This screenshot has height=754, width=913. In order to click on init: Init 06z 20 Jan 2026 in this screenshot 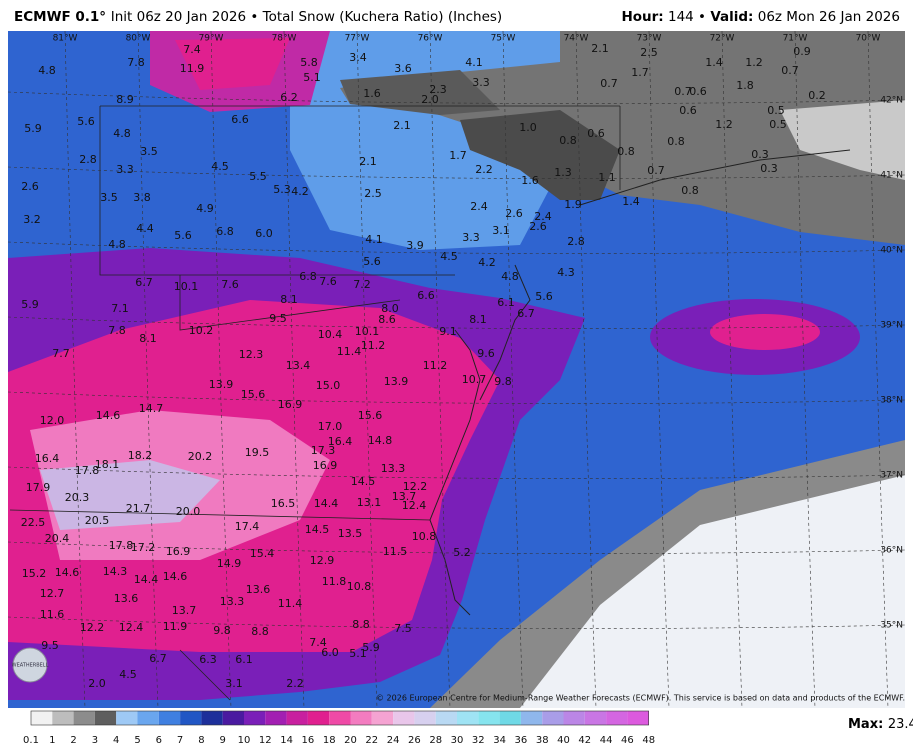, I will do `click(178, 17)`.